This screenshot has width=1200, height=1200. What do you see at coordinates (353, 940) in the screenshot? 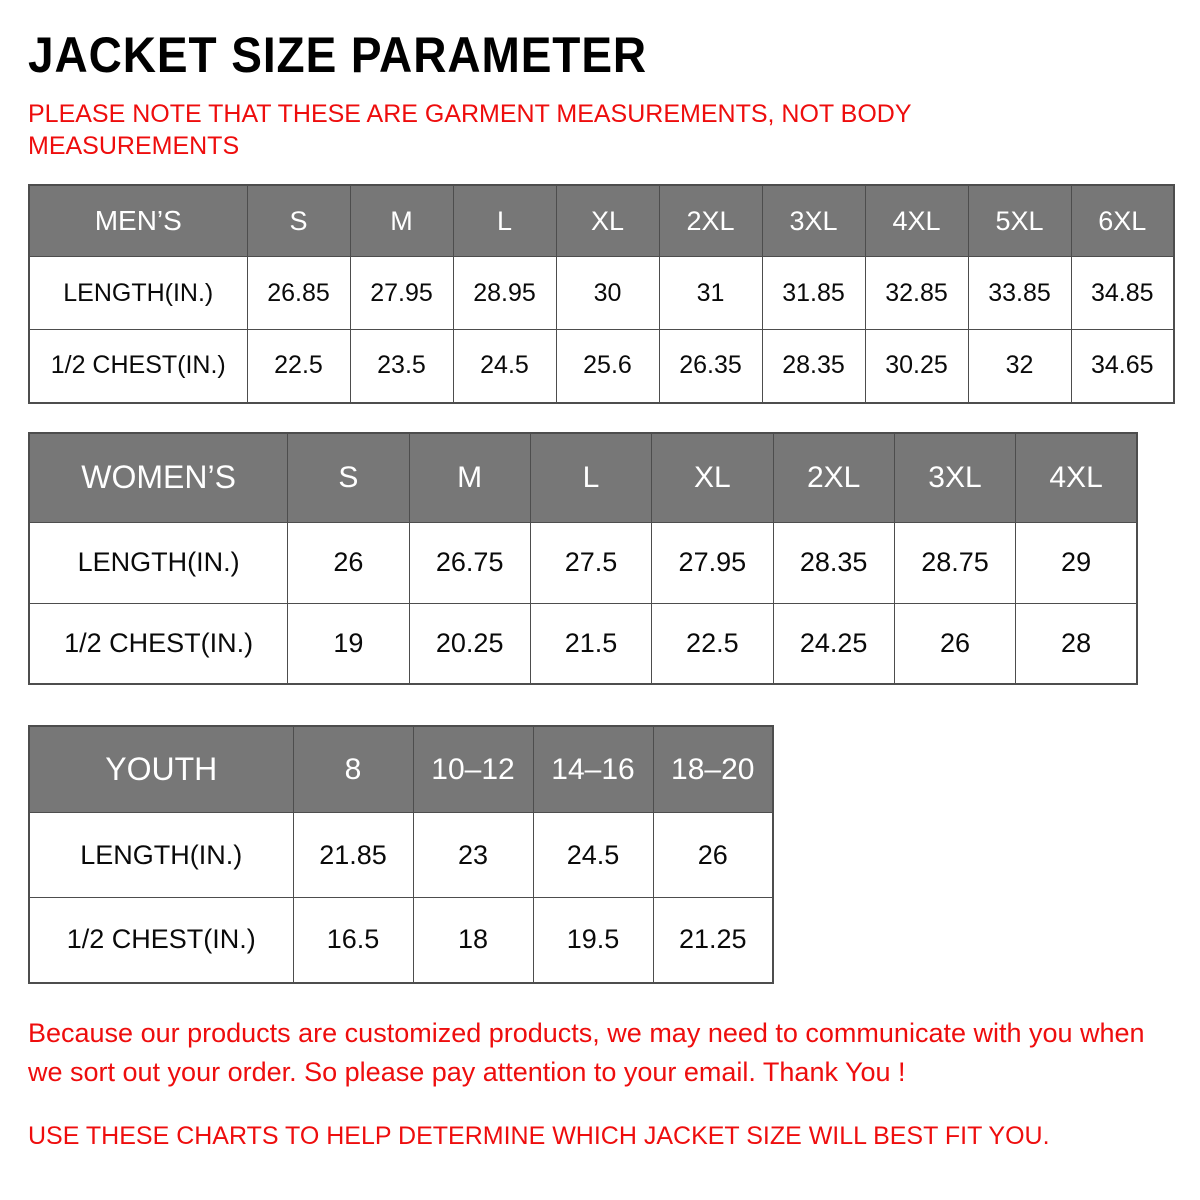
I see `cell-value: 16.5` at bounding box center [353, 940].